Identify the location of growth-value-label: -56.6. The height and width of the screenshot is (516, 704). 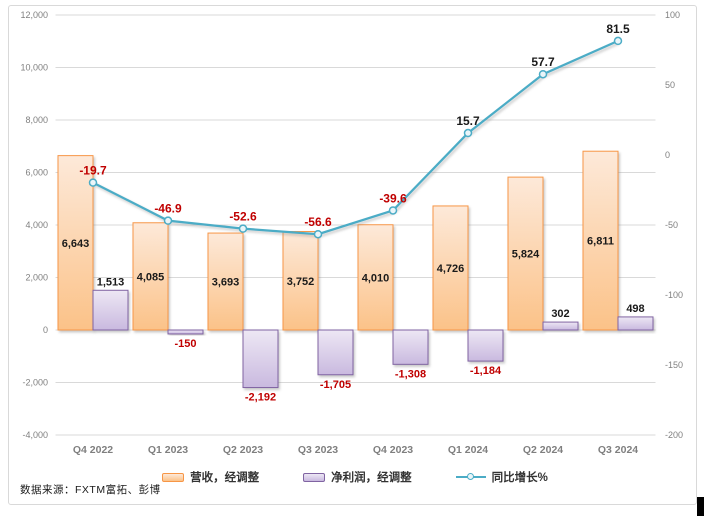
(318, 222).